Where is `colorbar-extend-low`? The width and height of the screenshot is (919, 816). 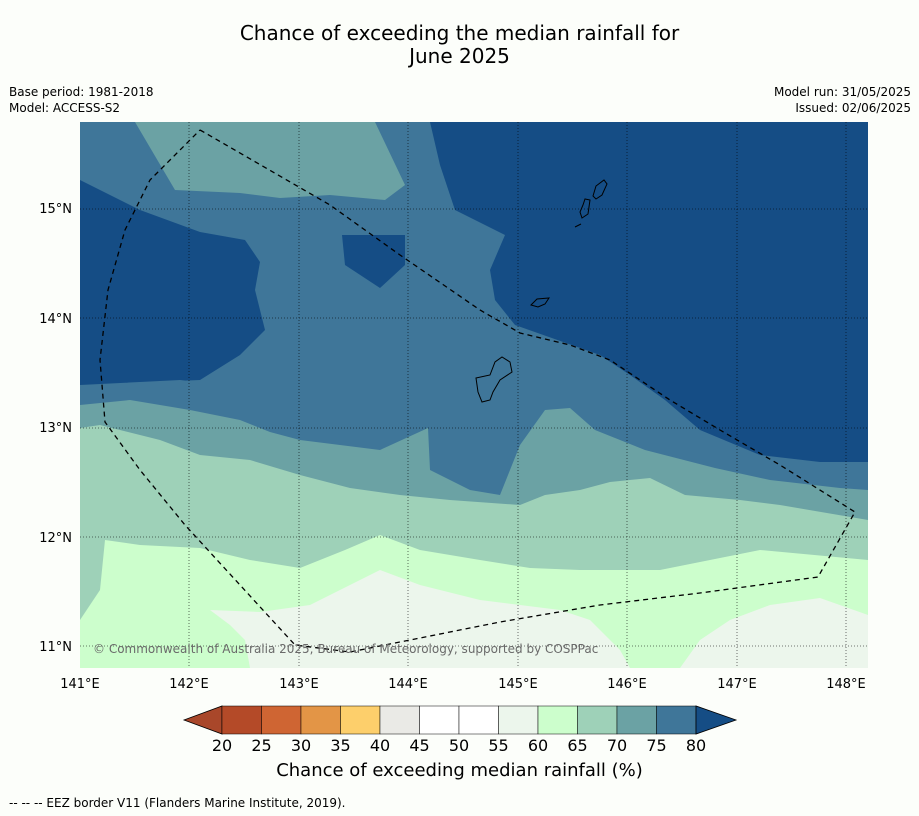
colorbar-extend-low is located at coordinates (202, 720).